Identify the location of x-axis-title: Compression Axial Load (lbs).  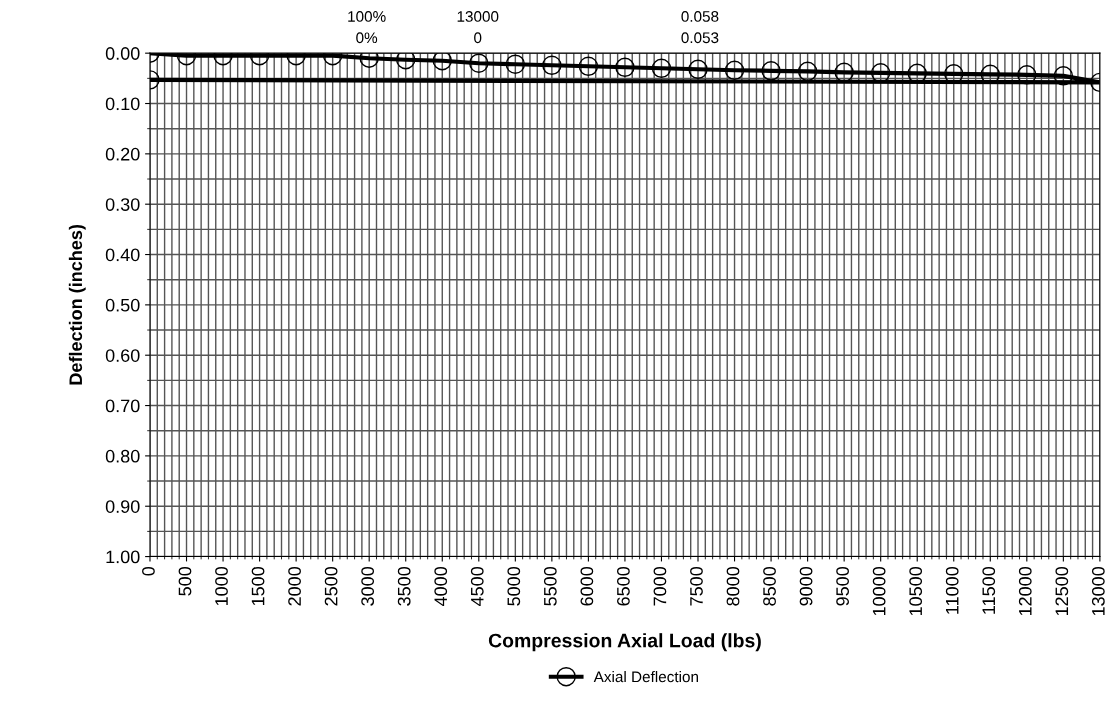
(624, 642).